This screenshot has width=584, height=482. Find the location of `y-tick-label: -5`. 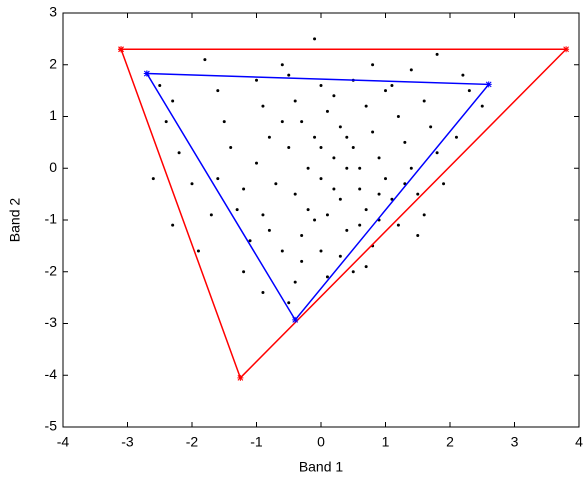

y-tick-label: -5 is located at coordinates (51, 426).